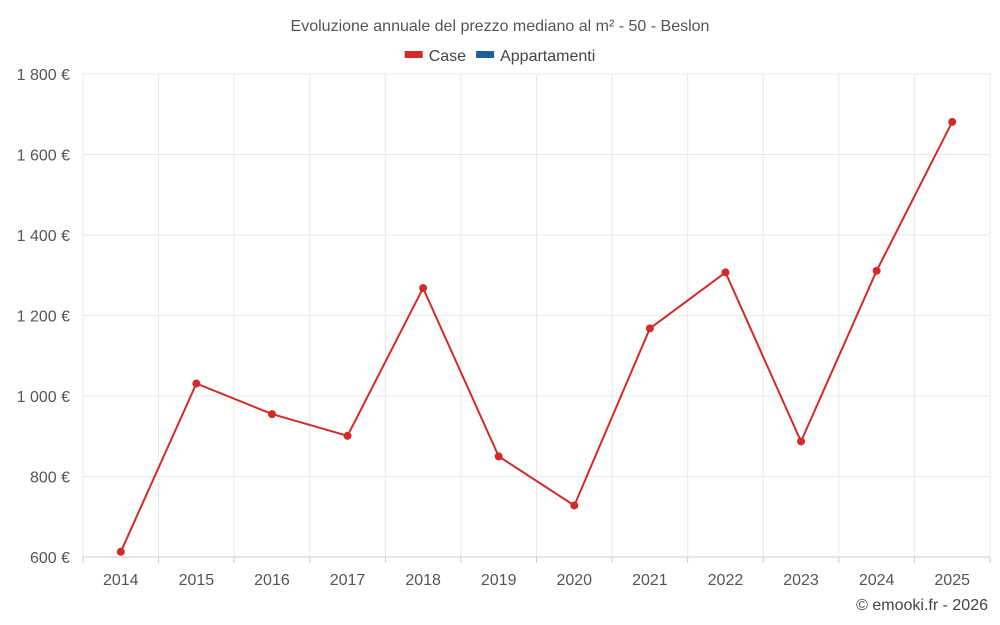 The height and width of the screenshot is (625, 1000). I want to click on legend: Case Appartamenti, so click(500, 56).